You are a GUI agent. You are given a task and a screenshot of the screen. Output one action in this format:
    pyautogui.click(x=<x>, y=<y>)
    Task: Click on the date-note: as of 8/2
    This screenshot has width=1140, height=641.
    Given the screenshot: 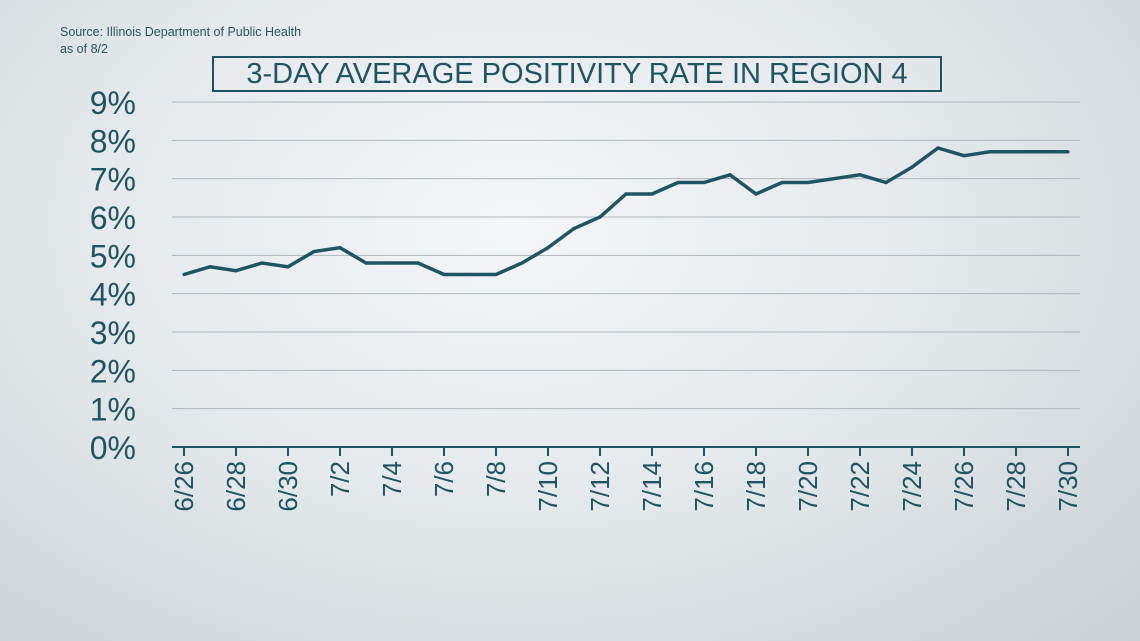 What is the action you would take?
    pyautogui.click(x=84, y=49)
    